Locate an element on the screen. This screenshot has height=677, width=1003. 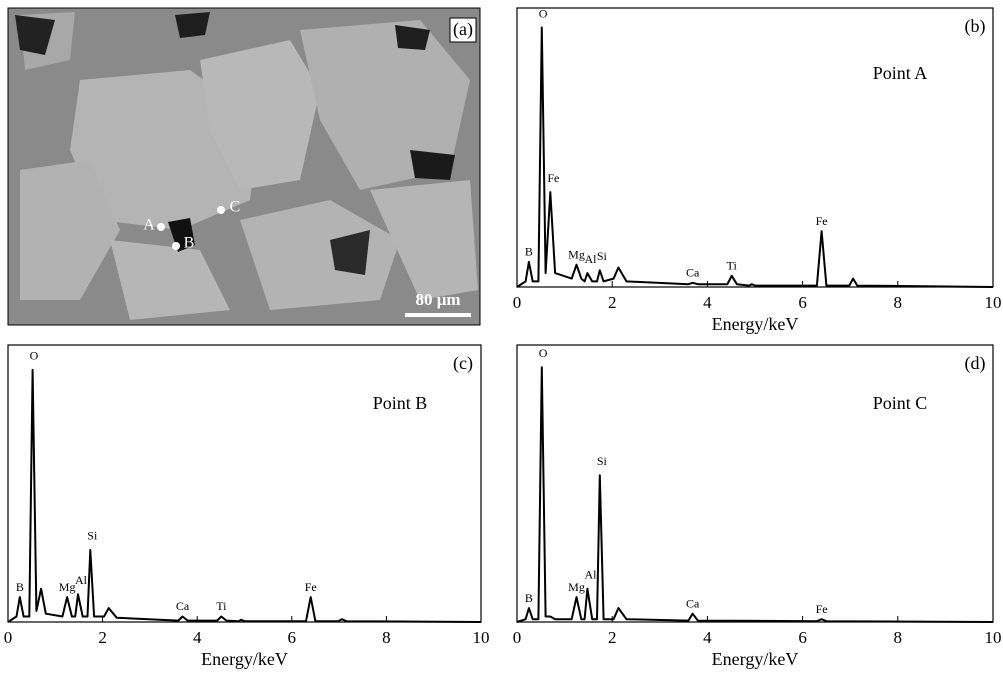
tag-box is located at coordinates (463, 30).